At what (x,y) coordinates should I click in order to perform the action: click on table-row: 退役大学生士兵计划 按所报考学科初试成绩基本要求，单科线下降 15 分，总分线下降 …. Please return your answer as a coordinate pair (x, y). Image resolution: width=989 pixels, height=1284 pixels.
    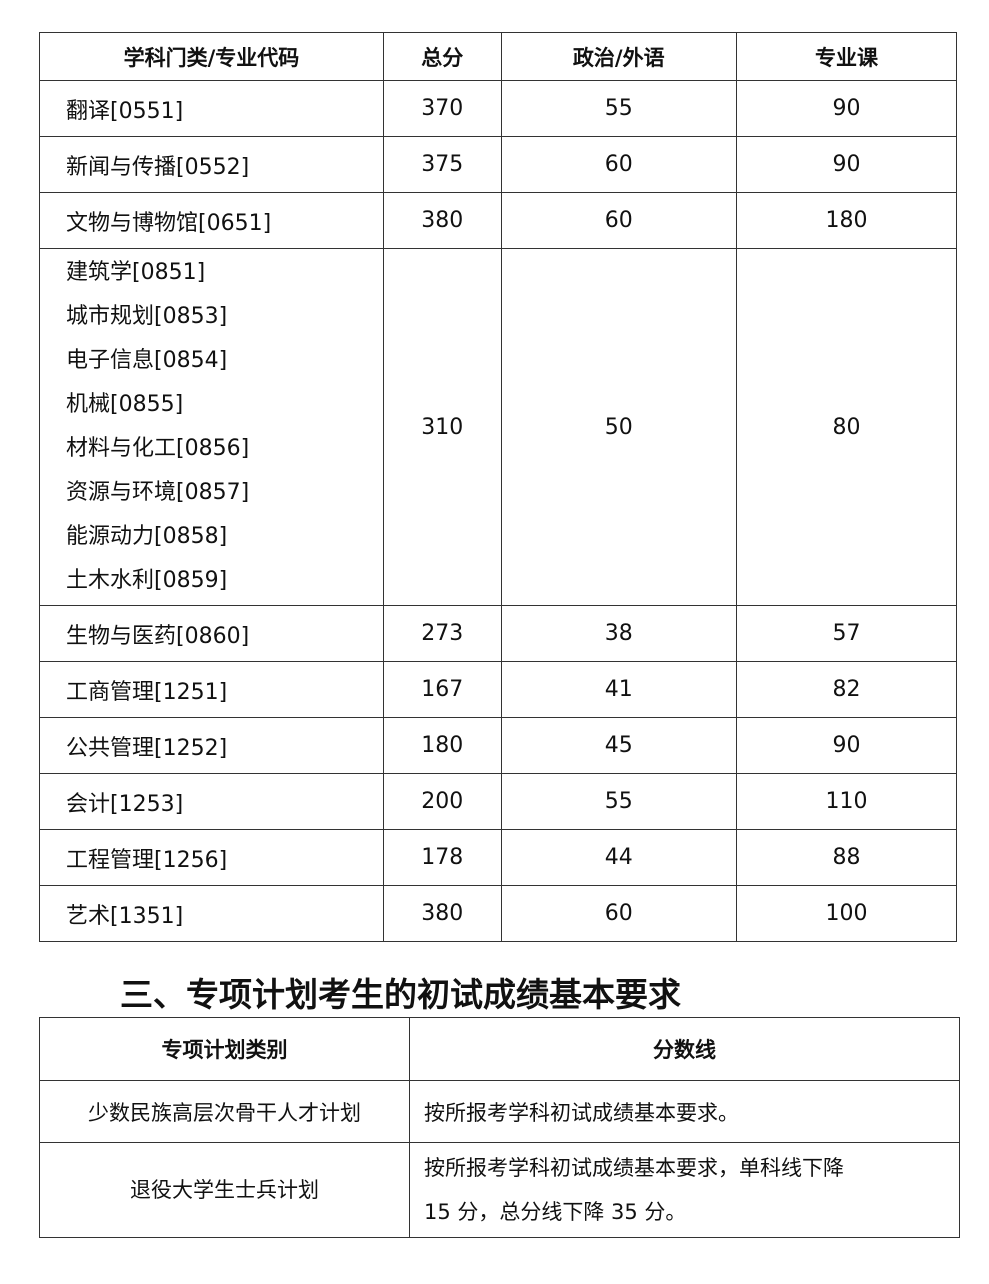
    Looking at the image, I should click on (500, 1190).